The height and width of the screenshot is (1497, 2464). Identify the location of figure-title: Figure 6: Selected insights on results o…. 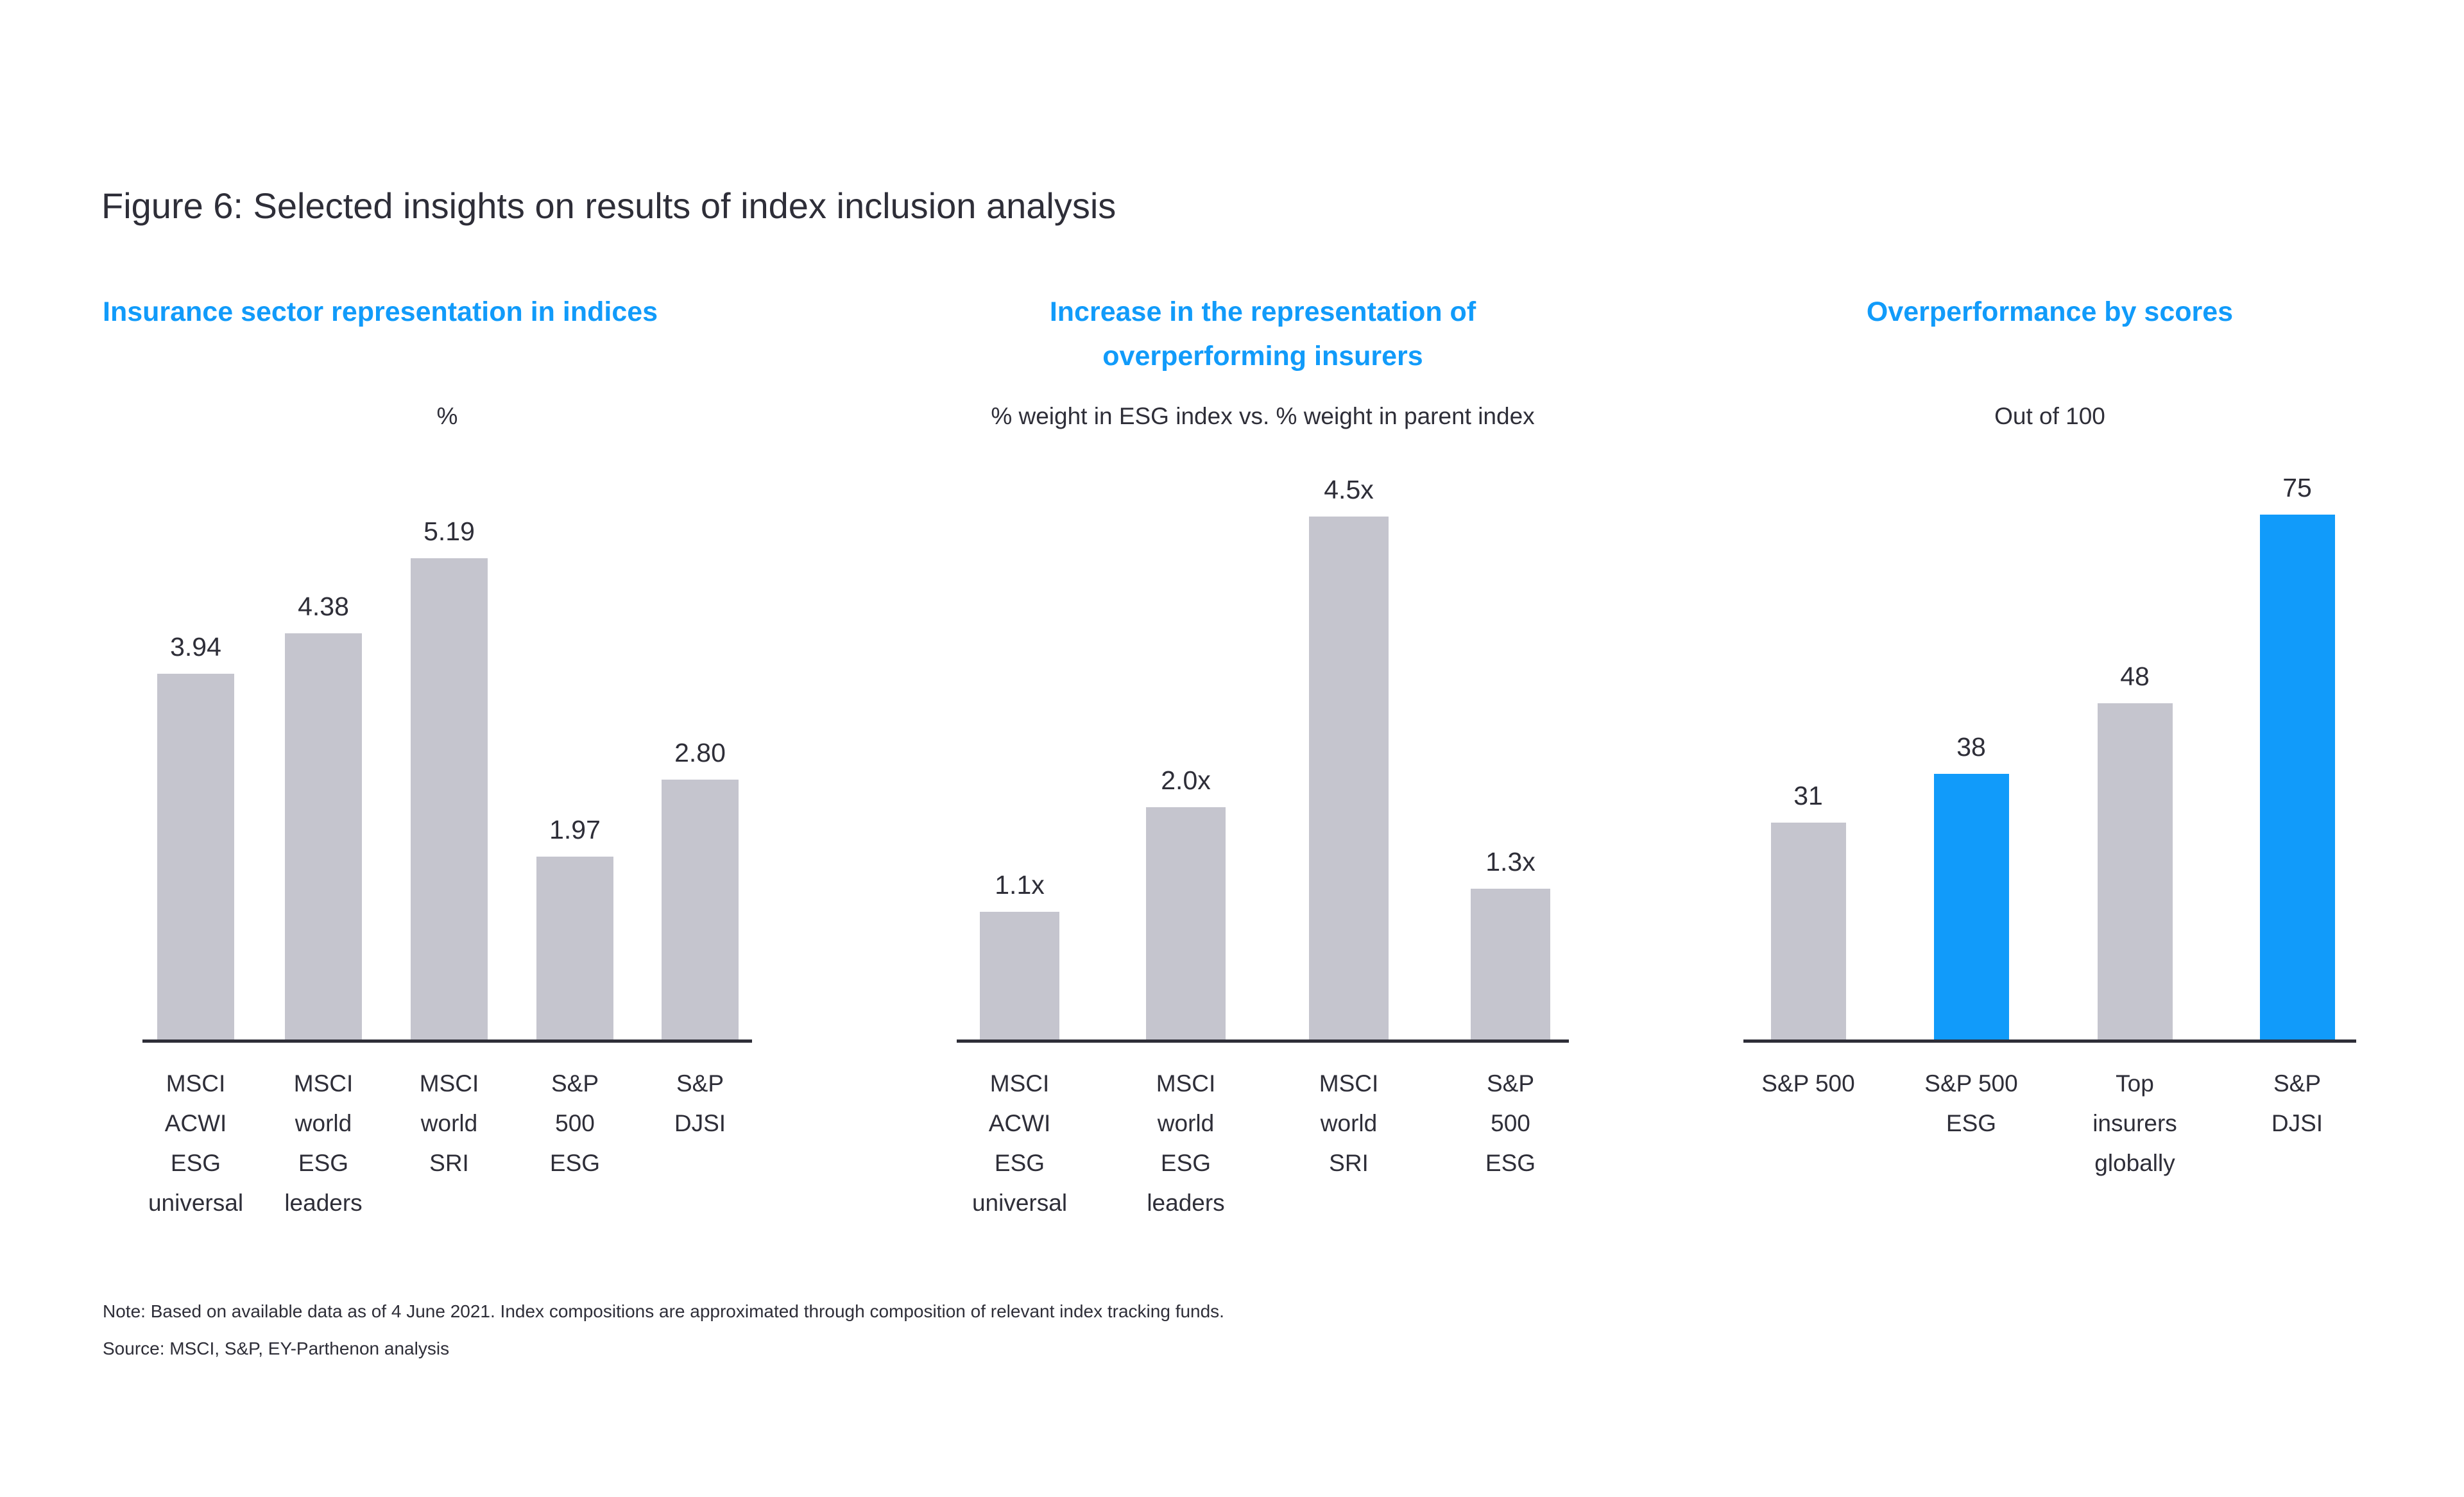
(609, 205).